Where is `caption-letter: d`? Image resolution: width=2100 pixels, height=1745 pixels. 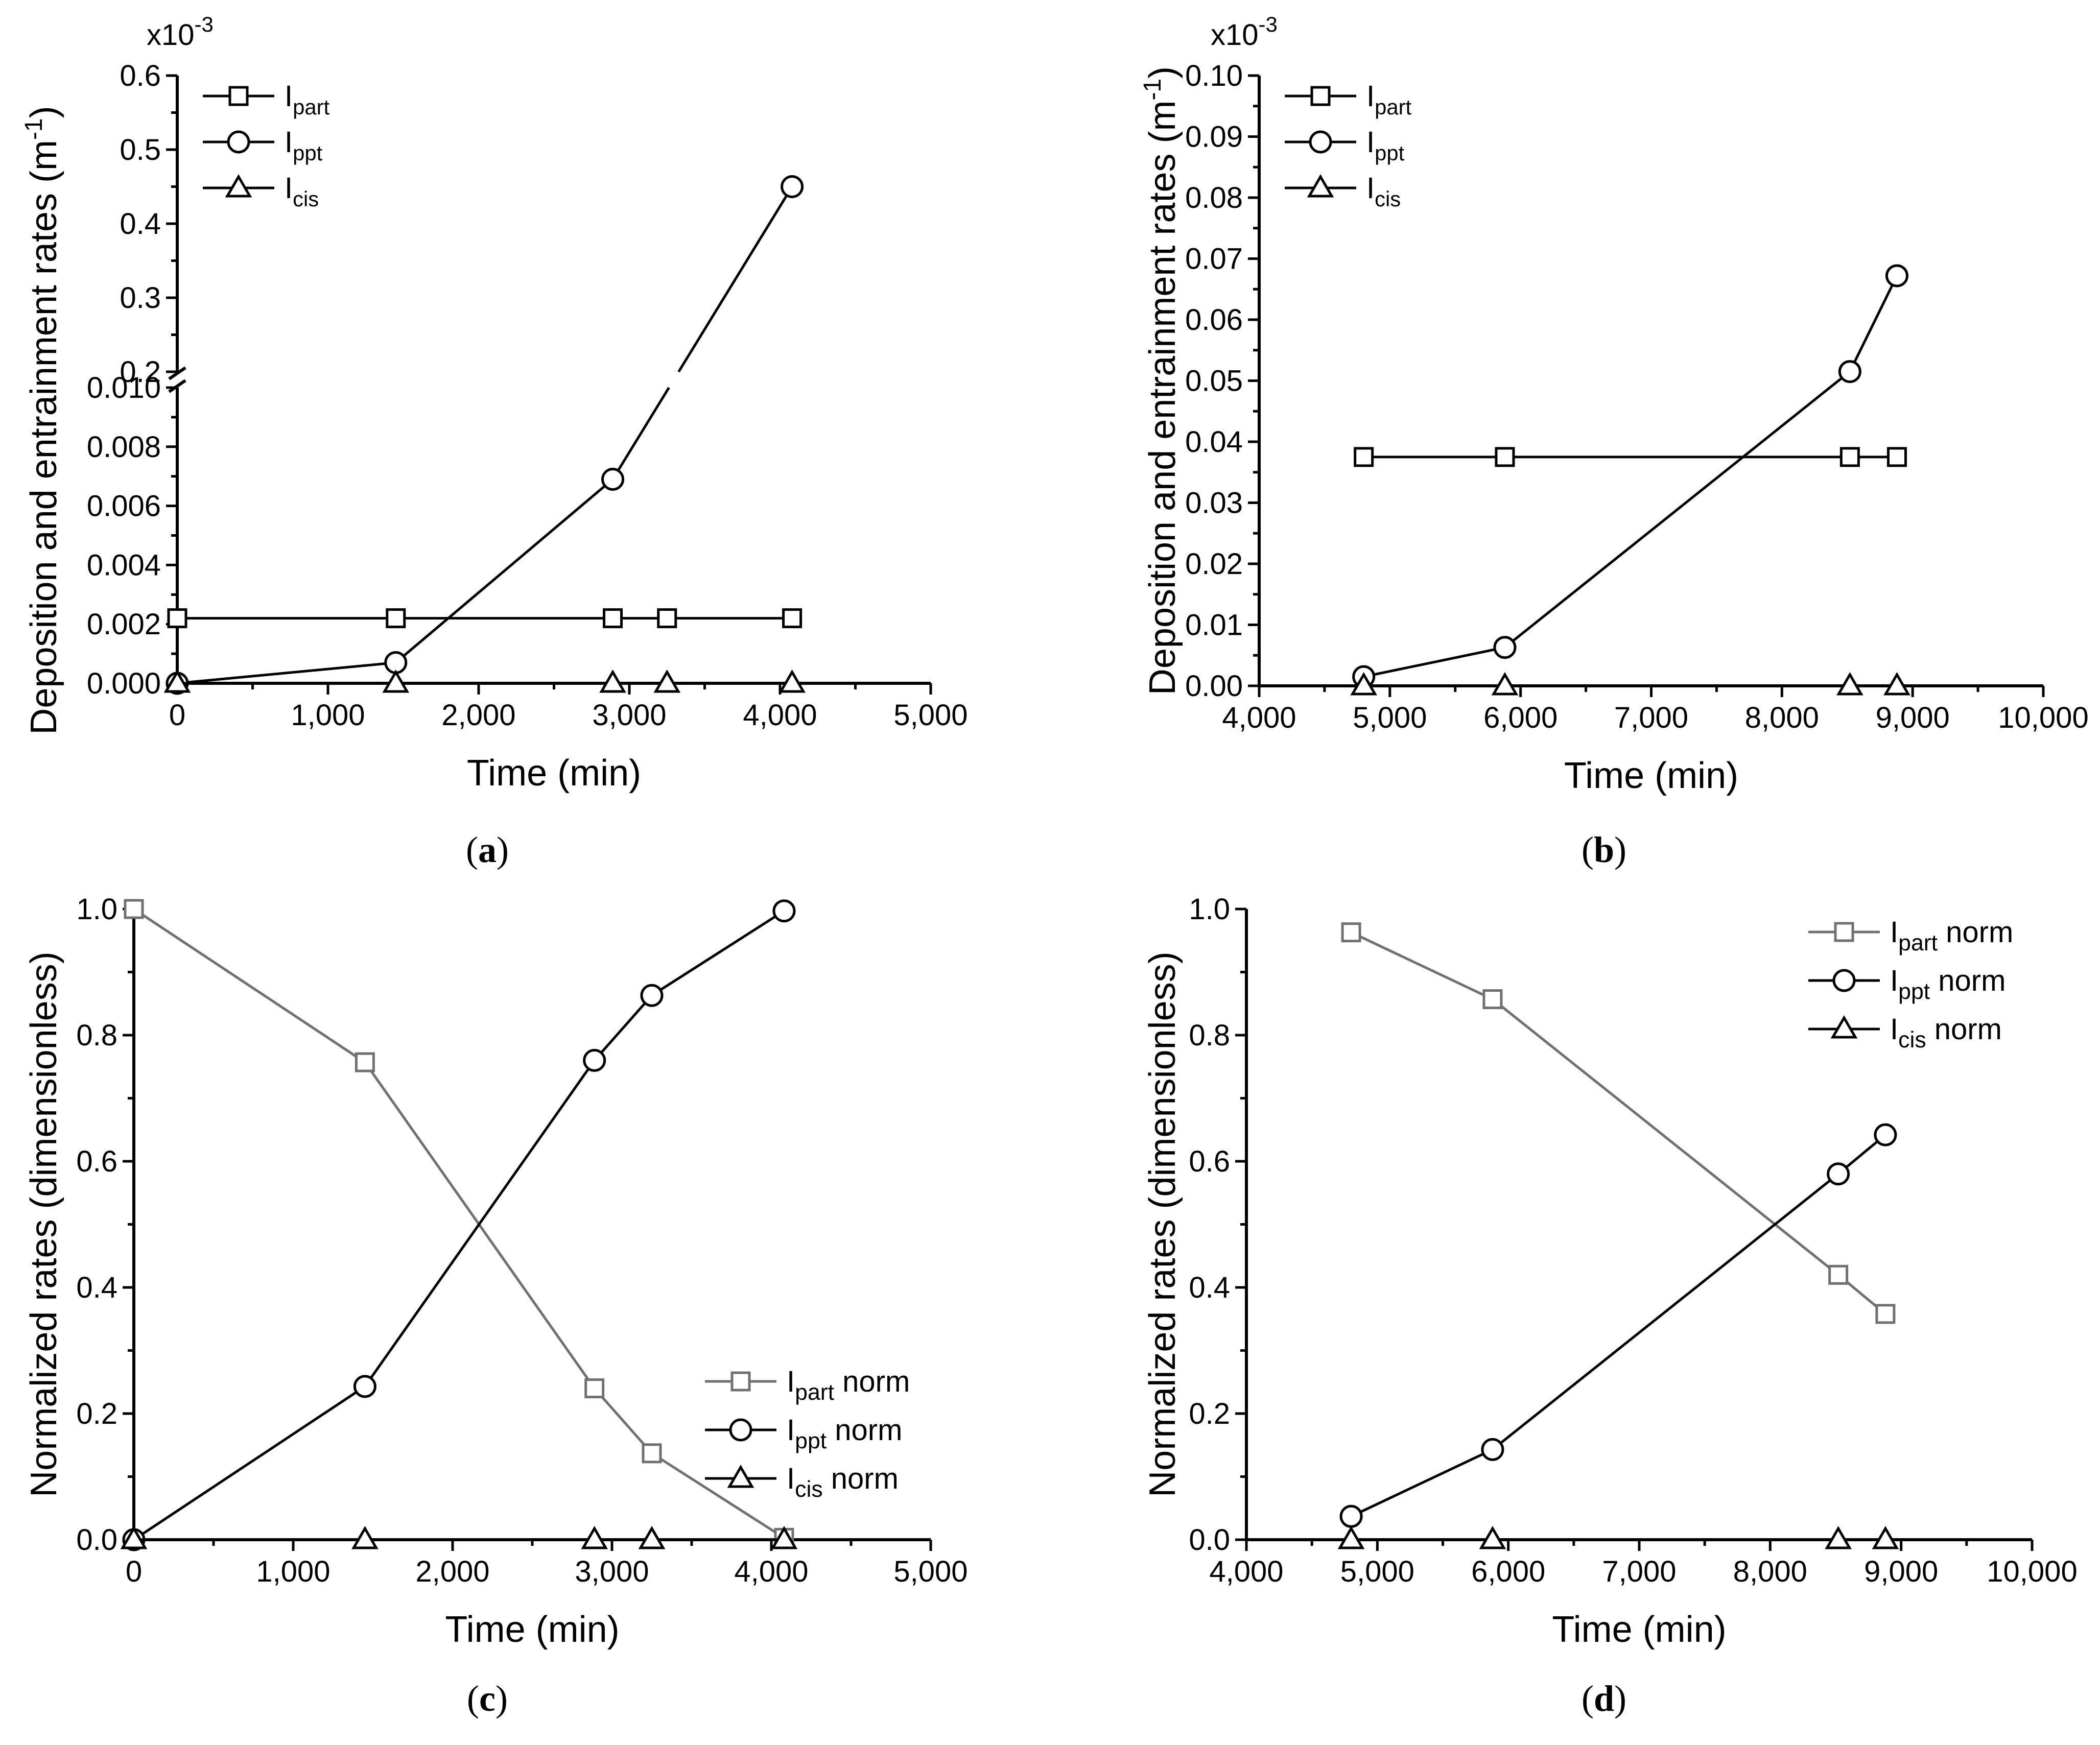
caption-letter: d is located at coordinates (1604, 1698).